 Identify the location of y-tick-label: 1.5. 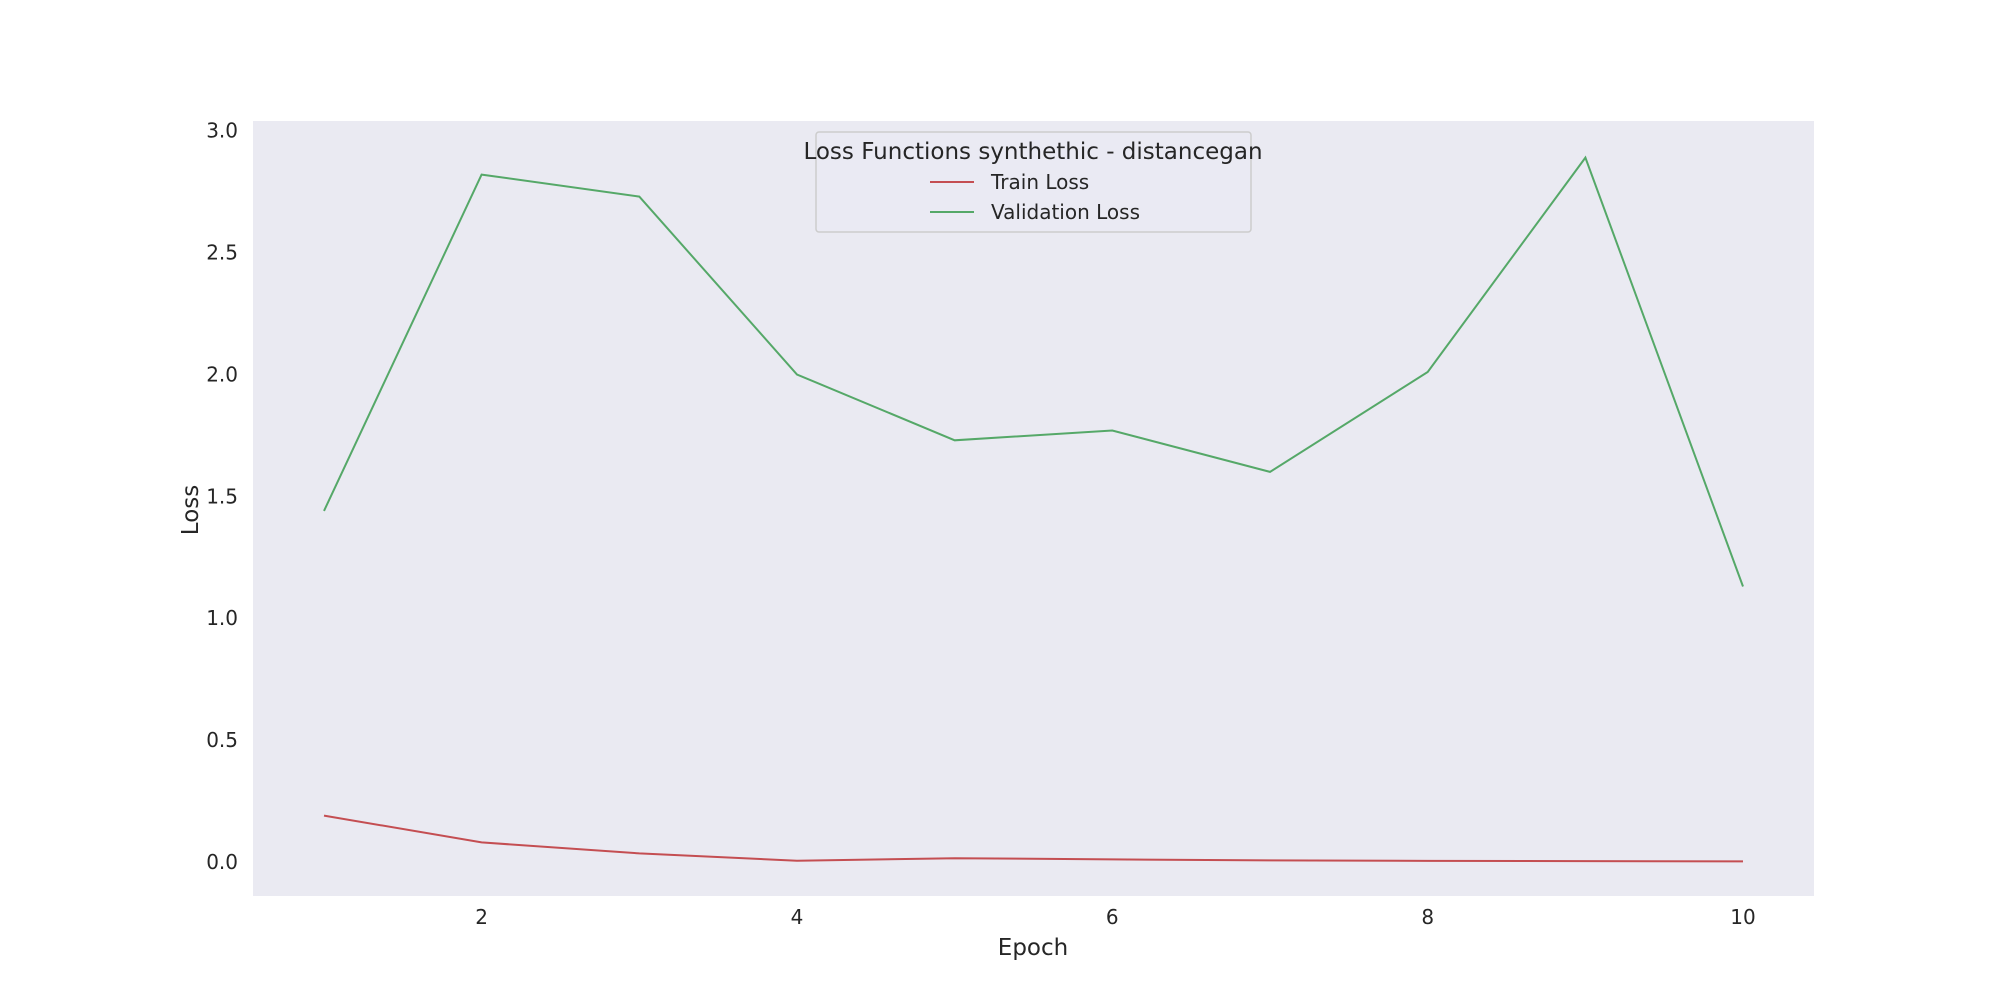
(222, 496).